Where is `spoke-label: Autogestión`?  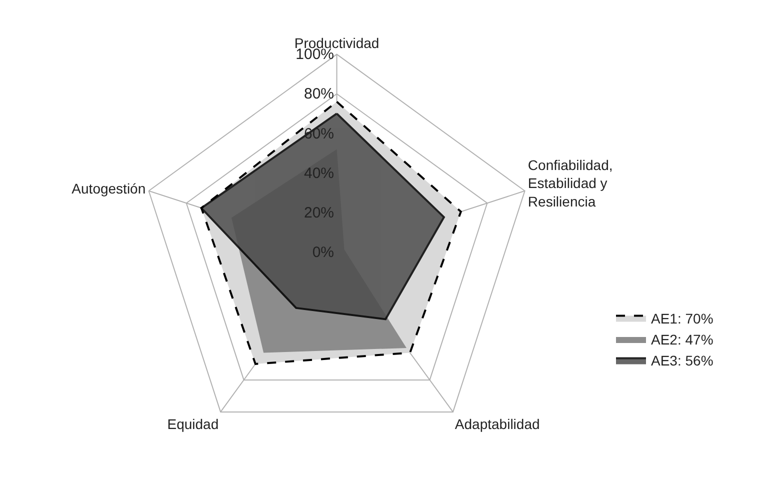 spoke-label: Autogestión is located at coordinates (109, 188).